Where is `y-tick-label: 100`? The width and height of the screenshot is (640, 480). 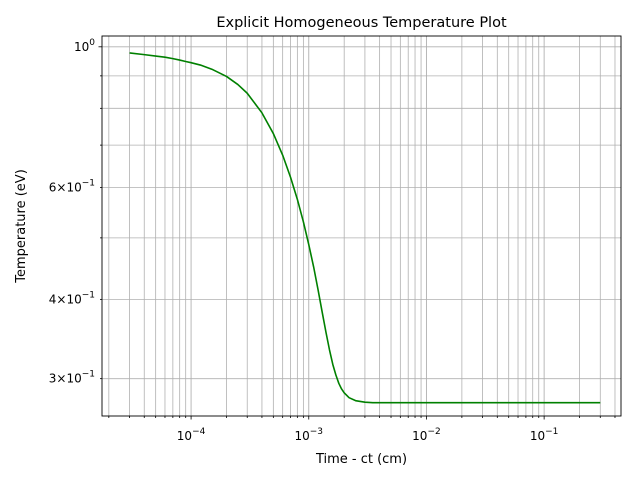
y-tick-label: 100 is located at coordinates (84, 46).